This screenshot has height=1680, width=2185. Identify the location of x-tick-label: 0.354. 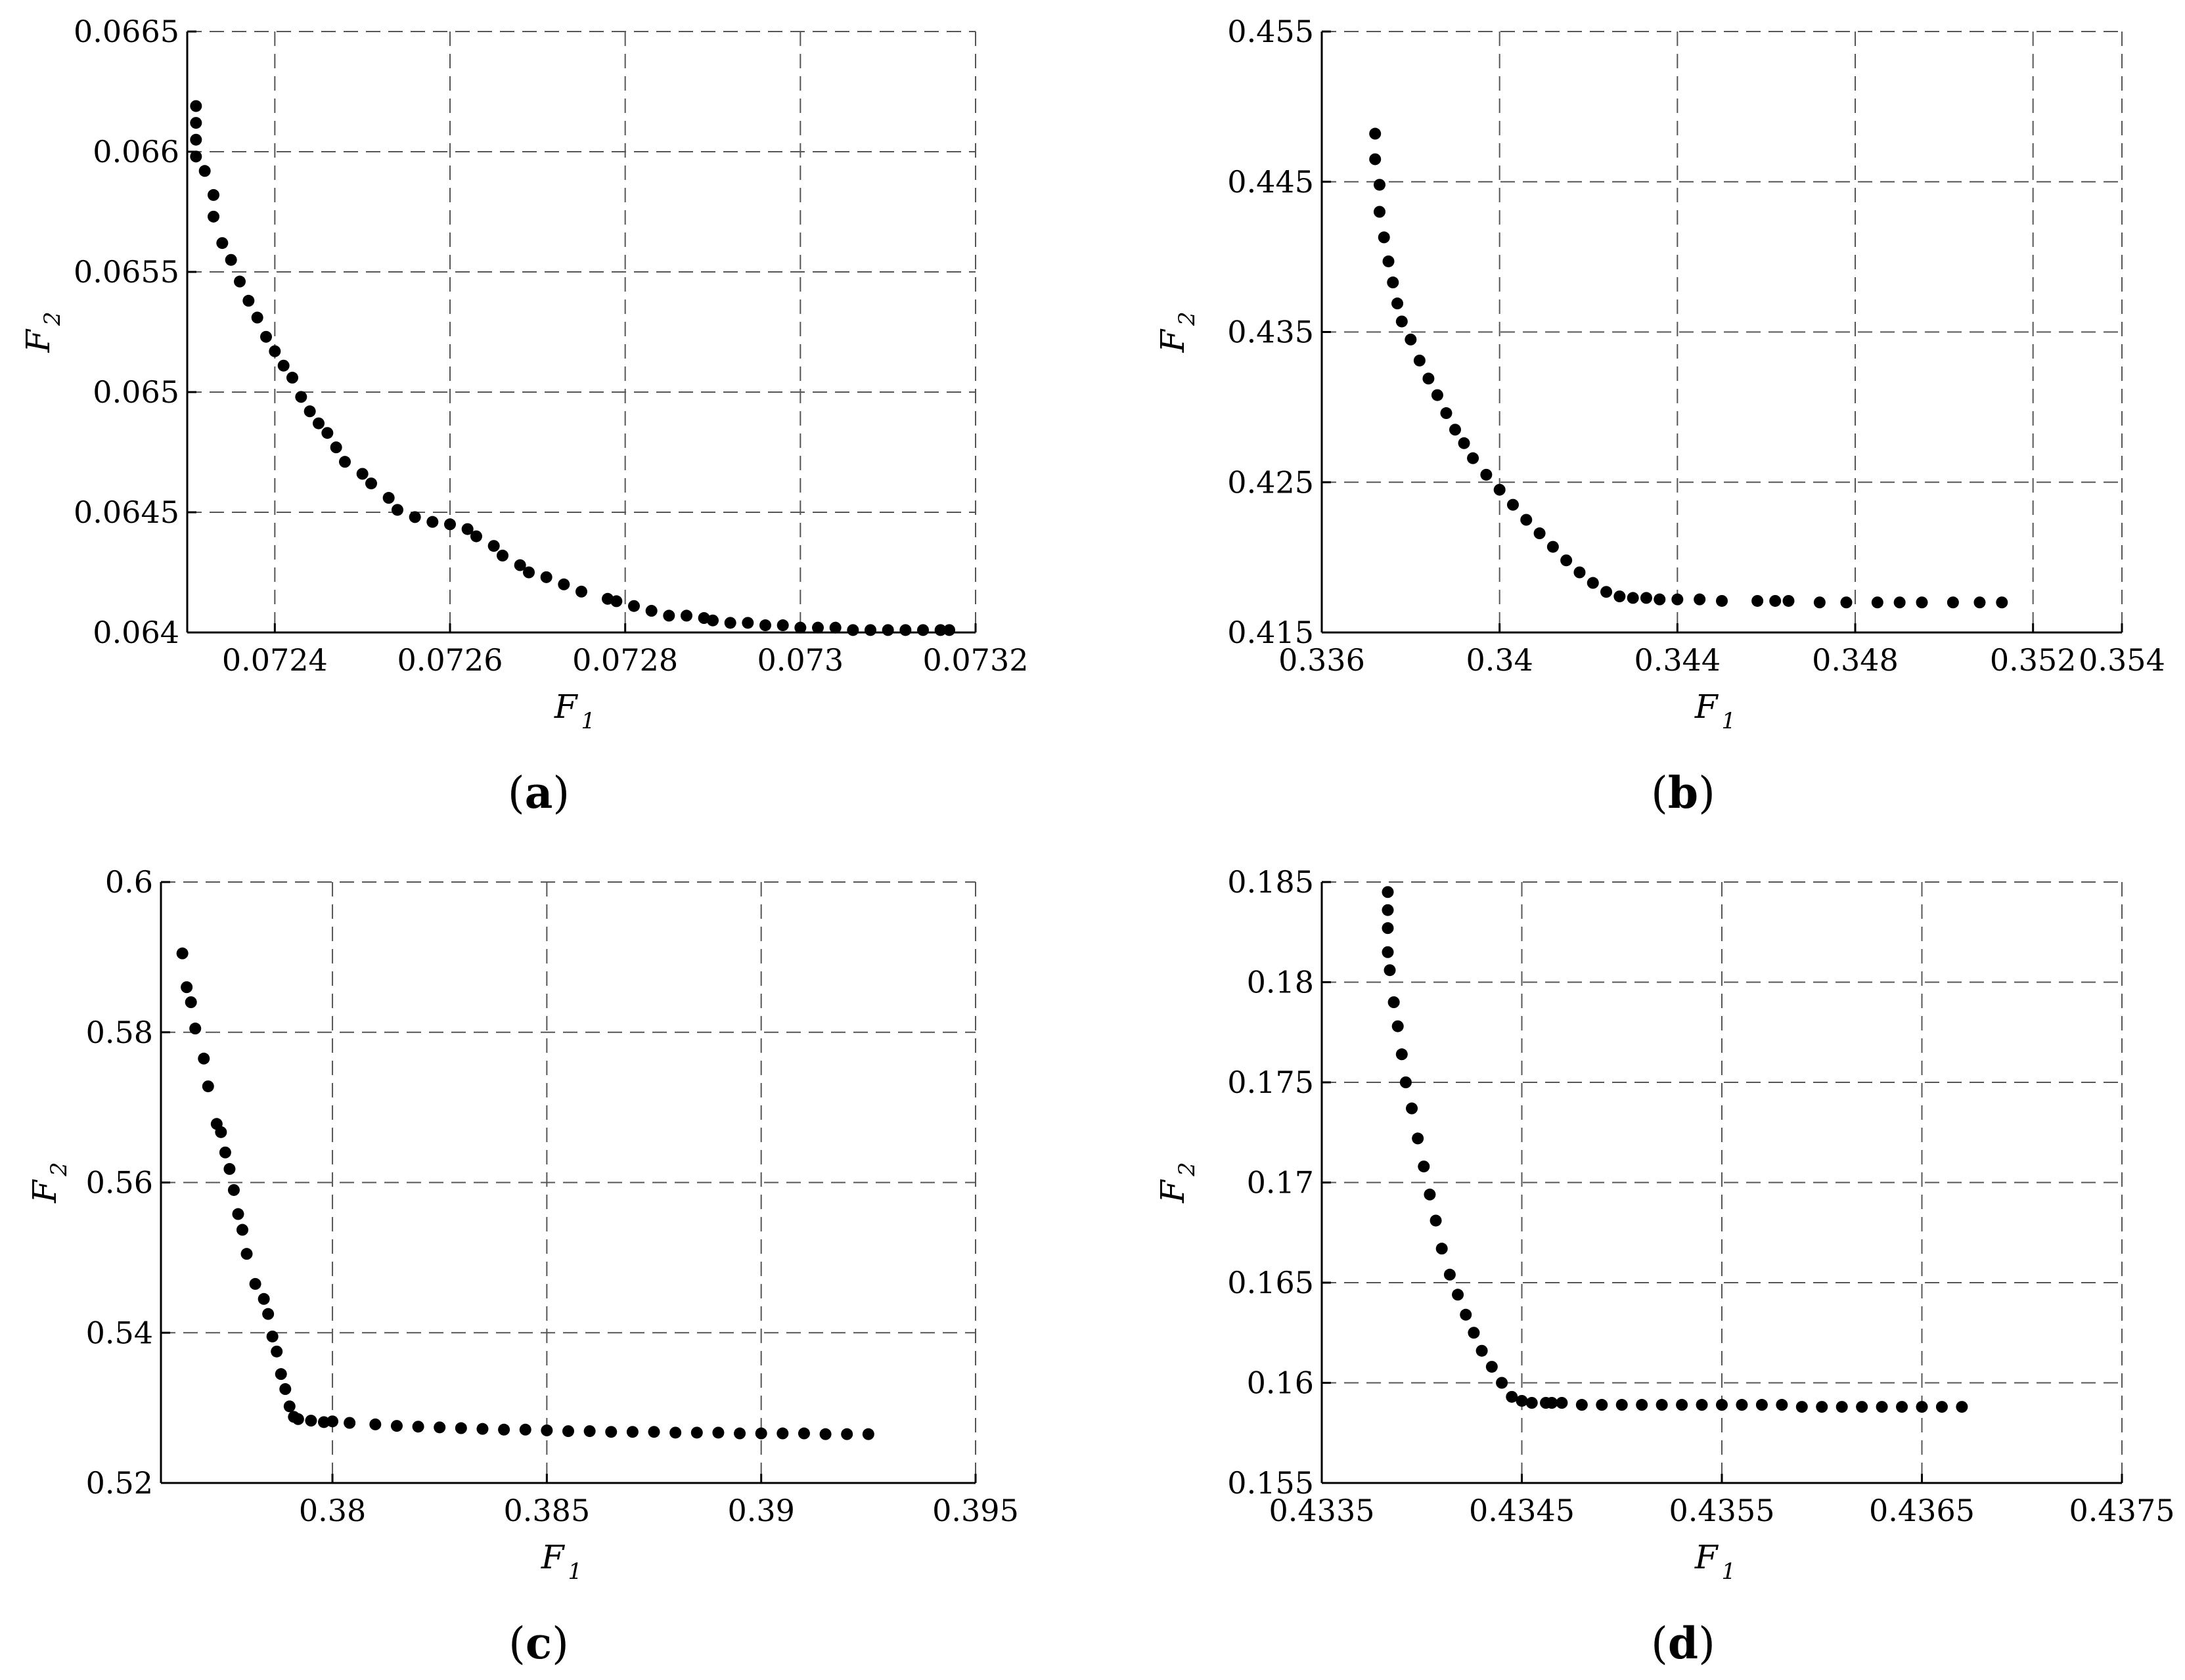
(2122, 660).